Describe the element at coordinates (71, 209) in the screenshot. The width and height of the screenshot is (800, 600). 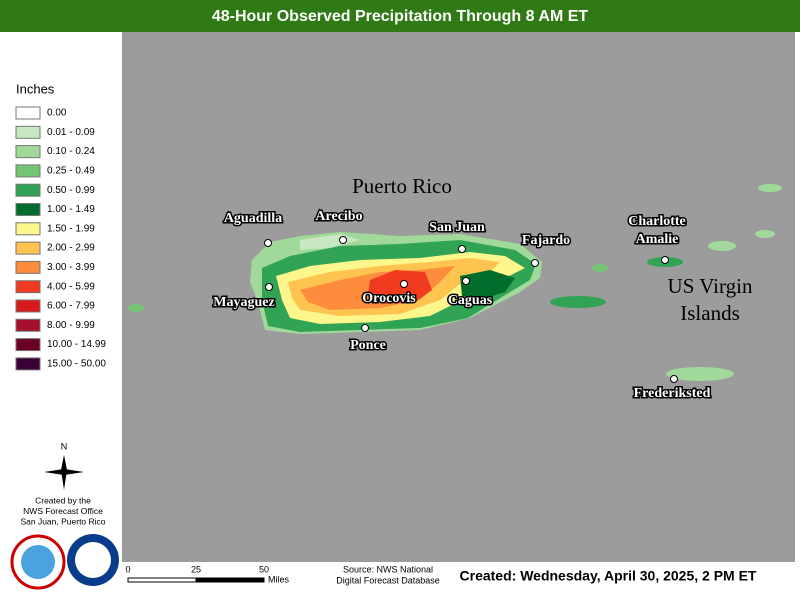
I see `legend-label: 1.00 - 1.49` at that location.